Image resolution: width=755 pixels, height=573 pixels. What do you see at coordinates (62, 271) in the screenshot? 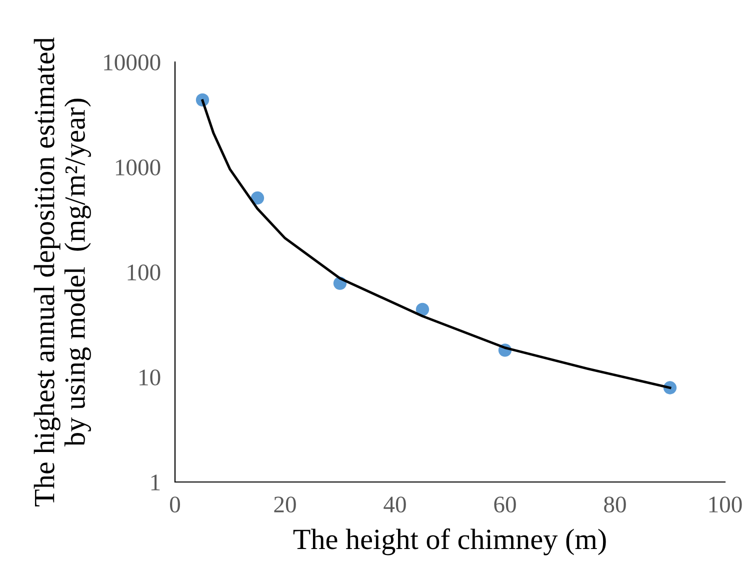
I see `y-axis-title: The highest annual deposition estimated by using model (mg/m²/year)` at bounding box center [62, 271].